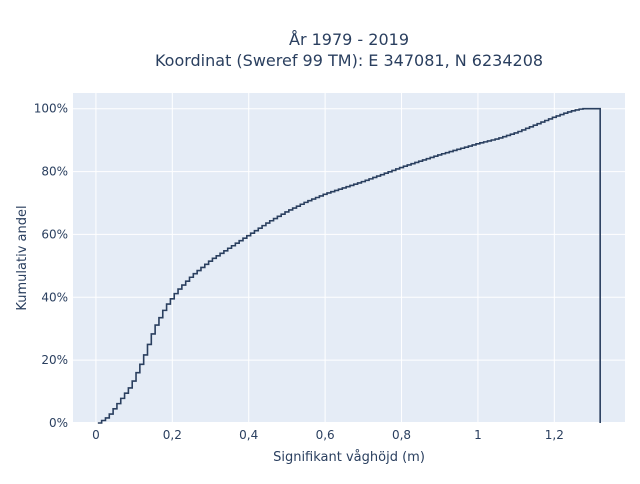 The image size is (640, 484). I want to click on x-axis-label: Signifikant våghöjd (m), so click(349, 457).